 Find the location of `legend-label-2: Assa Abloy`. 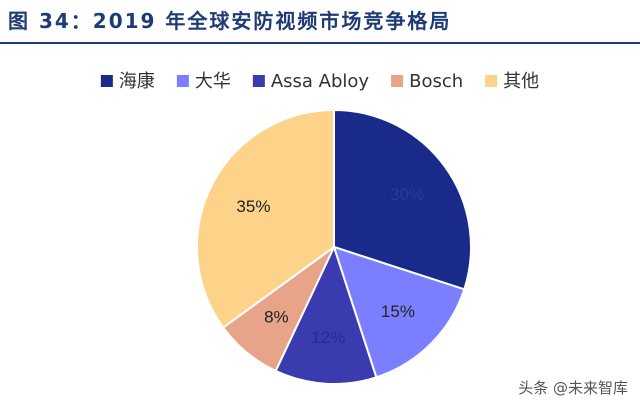

legend-label-2: Assa Abloy is located at coordinates (320, 81).